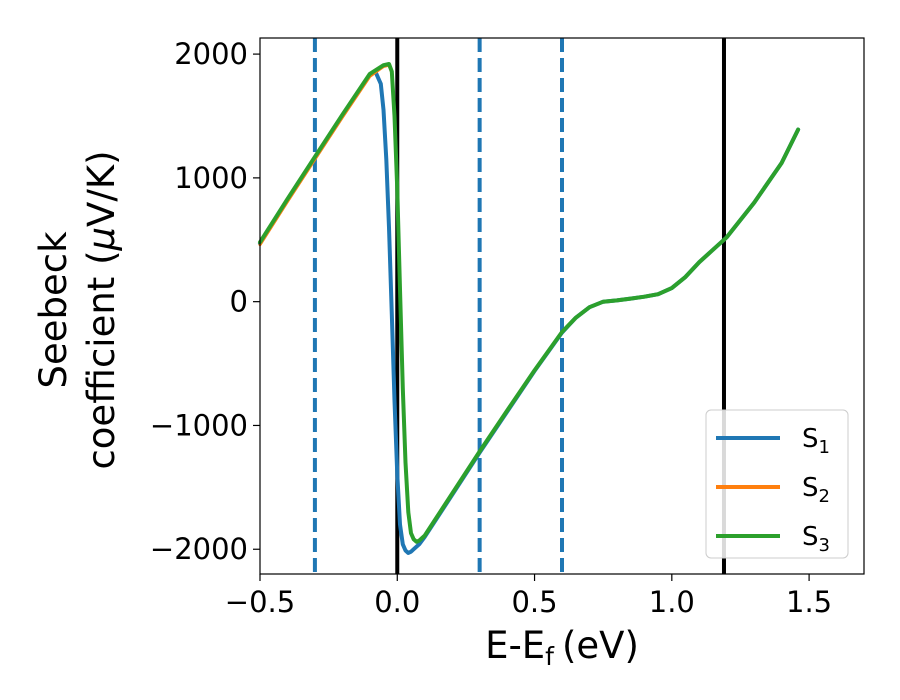 The height and width of the screenshot is (700, 900). Describe the element at coordinates (239, 302) in the screenshot. I see `y-tick-label: 0` at that location.